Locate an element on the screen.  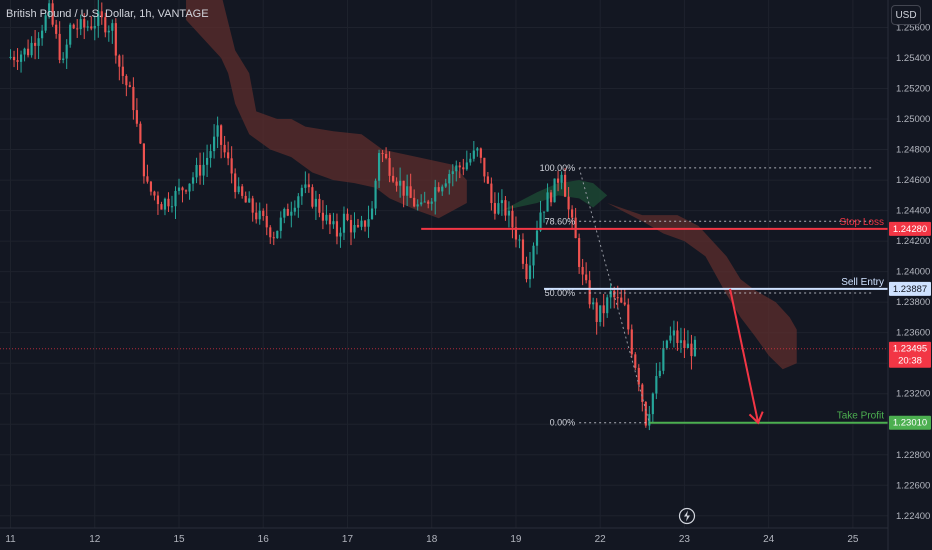
sell-entry-text: Sell Entry is located at coordinates (862, 282).